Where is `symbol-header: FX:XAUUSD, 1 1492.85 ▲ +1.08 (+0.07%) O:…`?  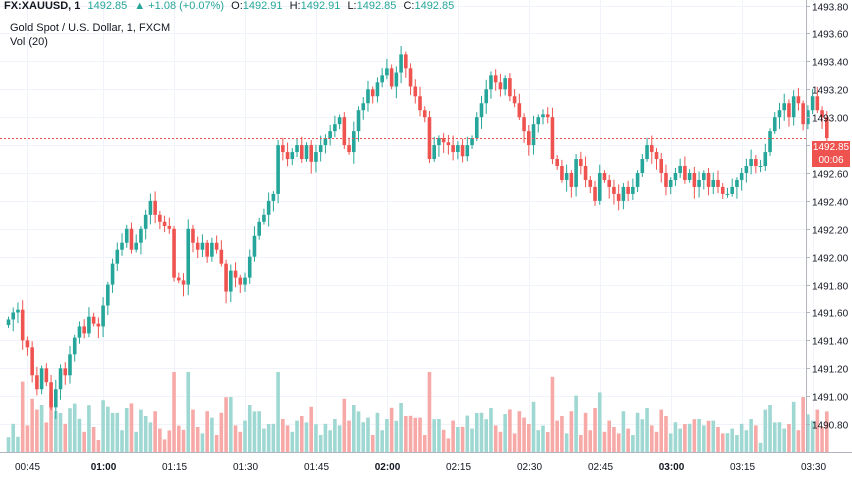 symbol-header: FX:XAUUSD, 1 1492.85 ▲ +1.08 (+0.07%) O:… is located at coordinates (229, 6).